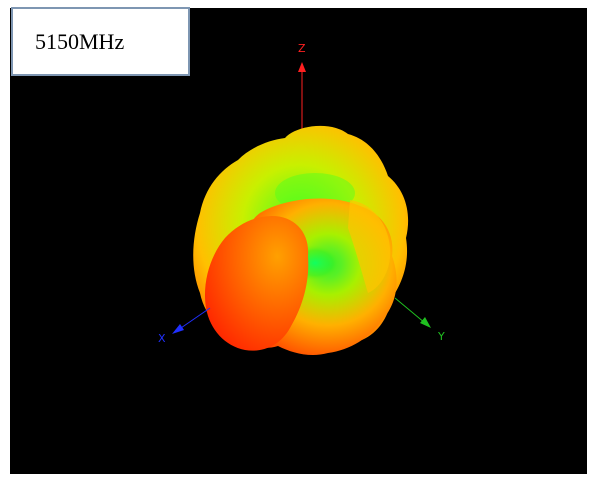 The height and width of the screenshot is (482, 597). What do you see at coordinates (256, 283) in the screenshot?
I see `pattern-left-lobe` at bounding box center [256, 283].